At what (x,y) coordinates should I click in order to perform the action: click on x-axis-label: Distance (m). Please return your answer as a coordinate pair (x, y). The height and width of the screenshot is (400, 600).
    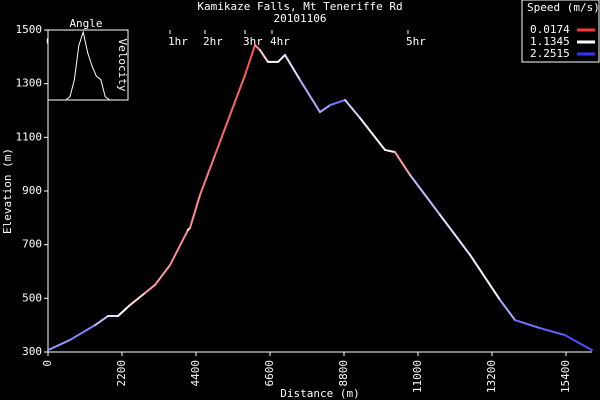
    Looking at the image, I should click on (319, 393).